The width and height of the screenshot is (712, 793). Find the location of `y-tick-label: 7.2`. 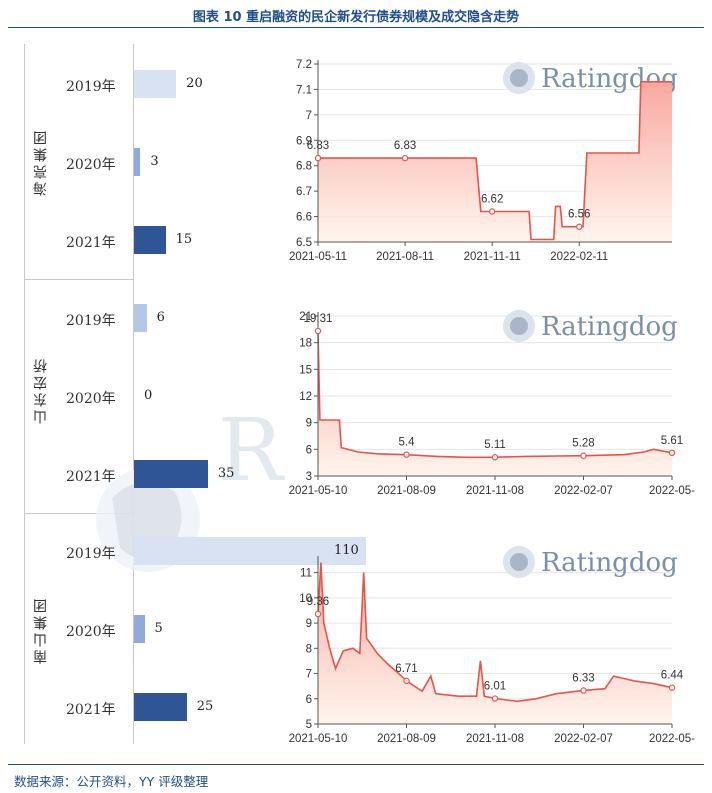

y-tick-label: 7.2 is located at coordinates (304, 65).